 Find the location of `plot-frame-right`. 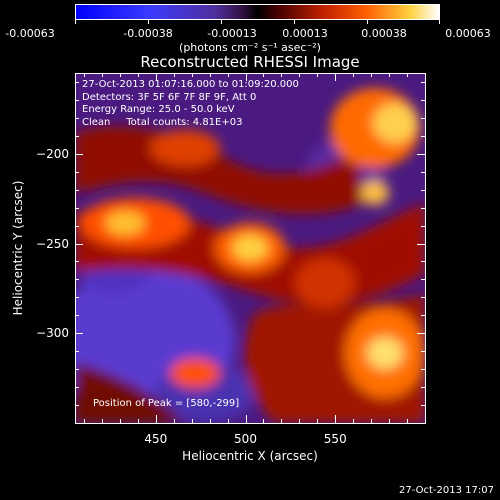

plot-frame-right is located at coordinates (425, 248).